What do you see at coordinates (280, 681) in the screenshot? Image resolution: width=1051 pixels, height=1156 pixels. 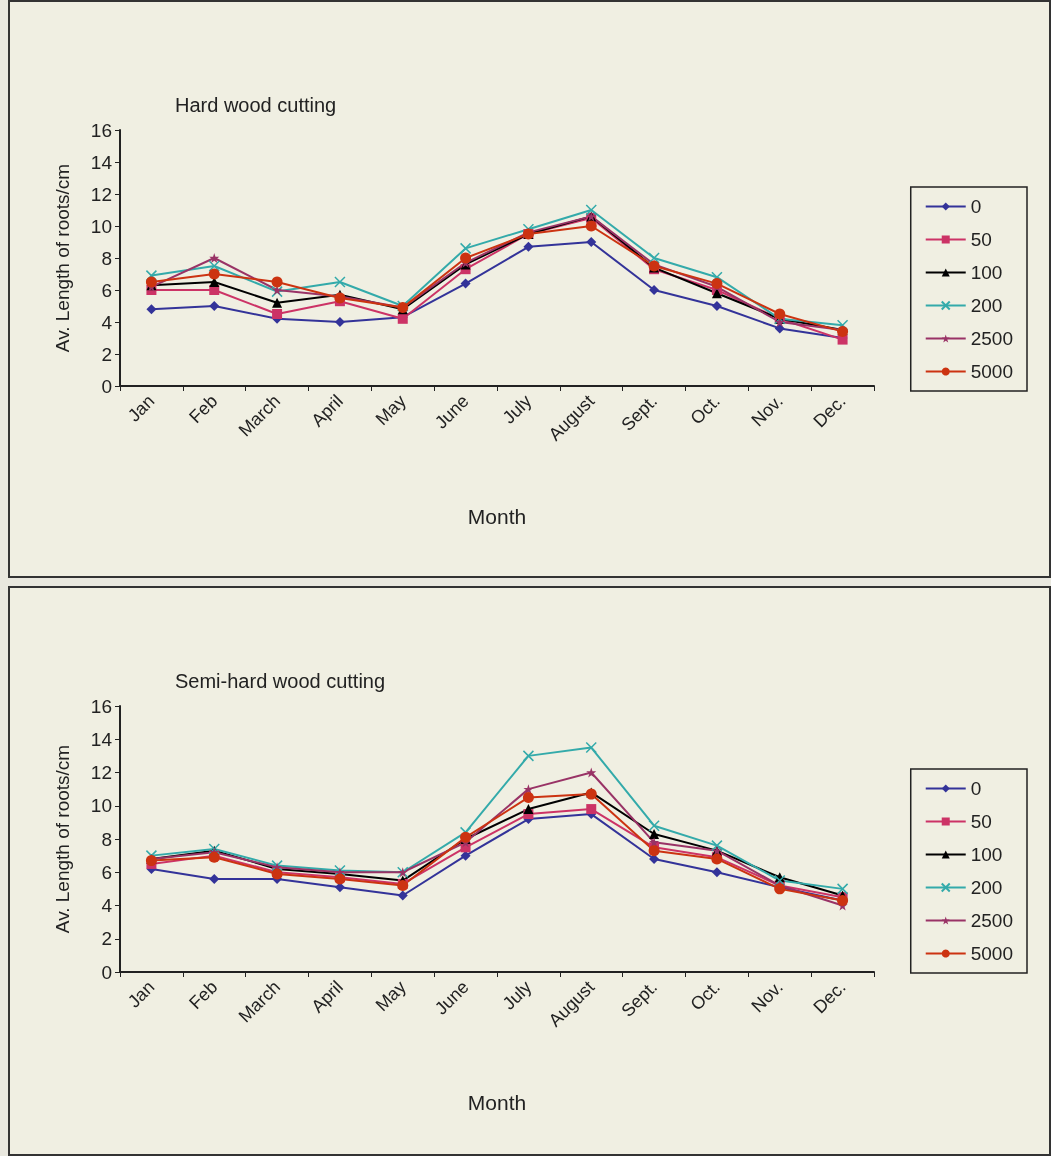 I see `chart-title: Semi-hard wood cutting` at bounding box center [280, 681].